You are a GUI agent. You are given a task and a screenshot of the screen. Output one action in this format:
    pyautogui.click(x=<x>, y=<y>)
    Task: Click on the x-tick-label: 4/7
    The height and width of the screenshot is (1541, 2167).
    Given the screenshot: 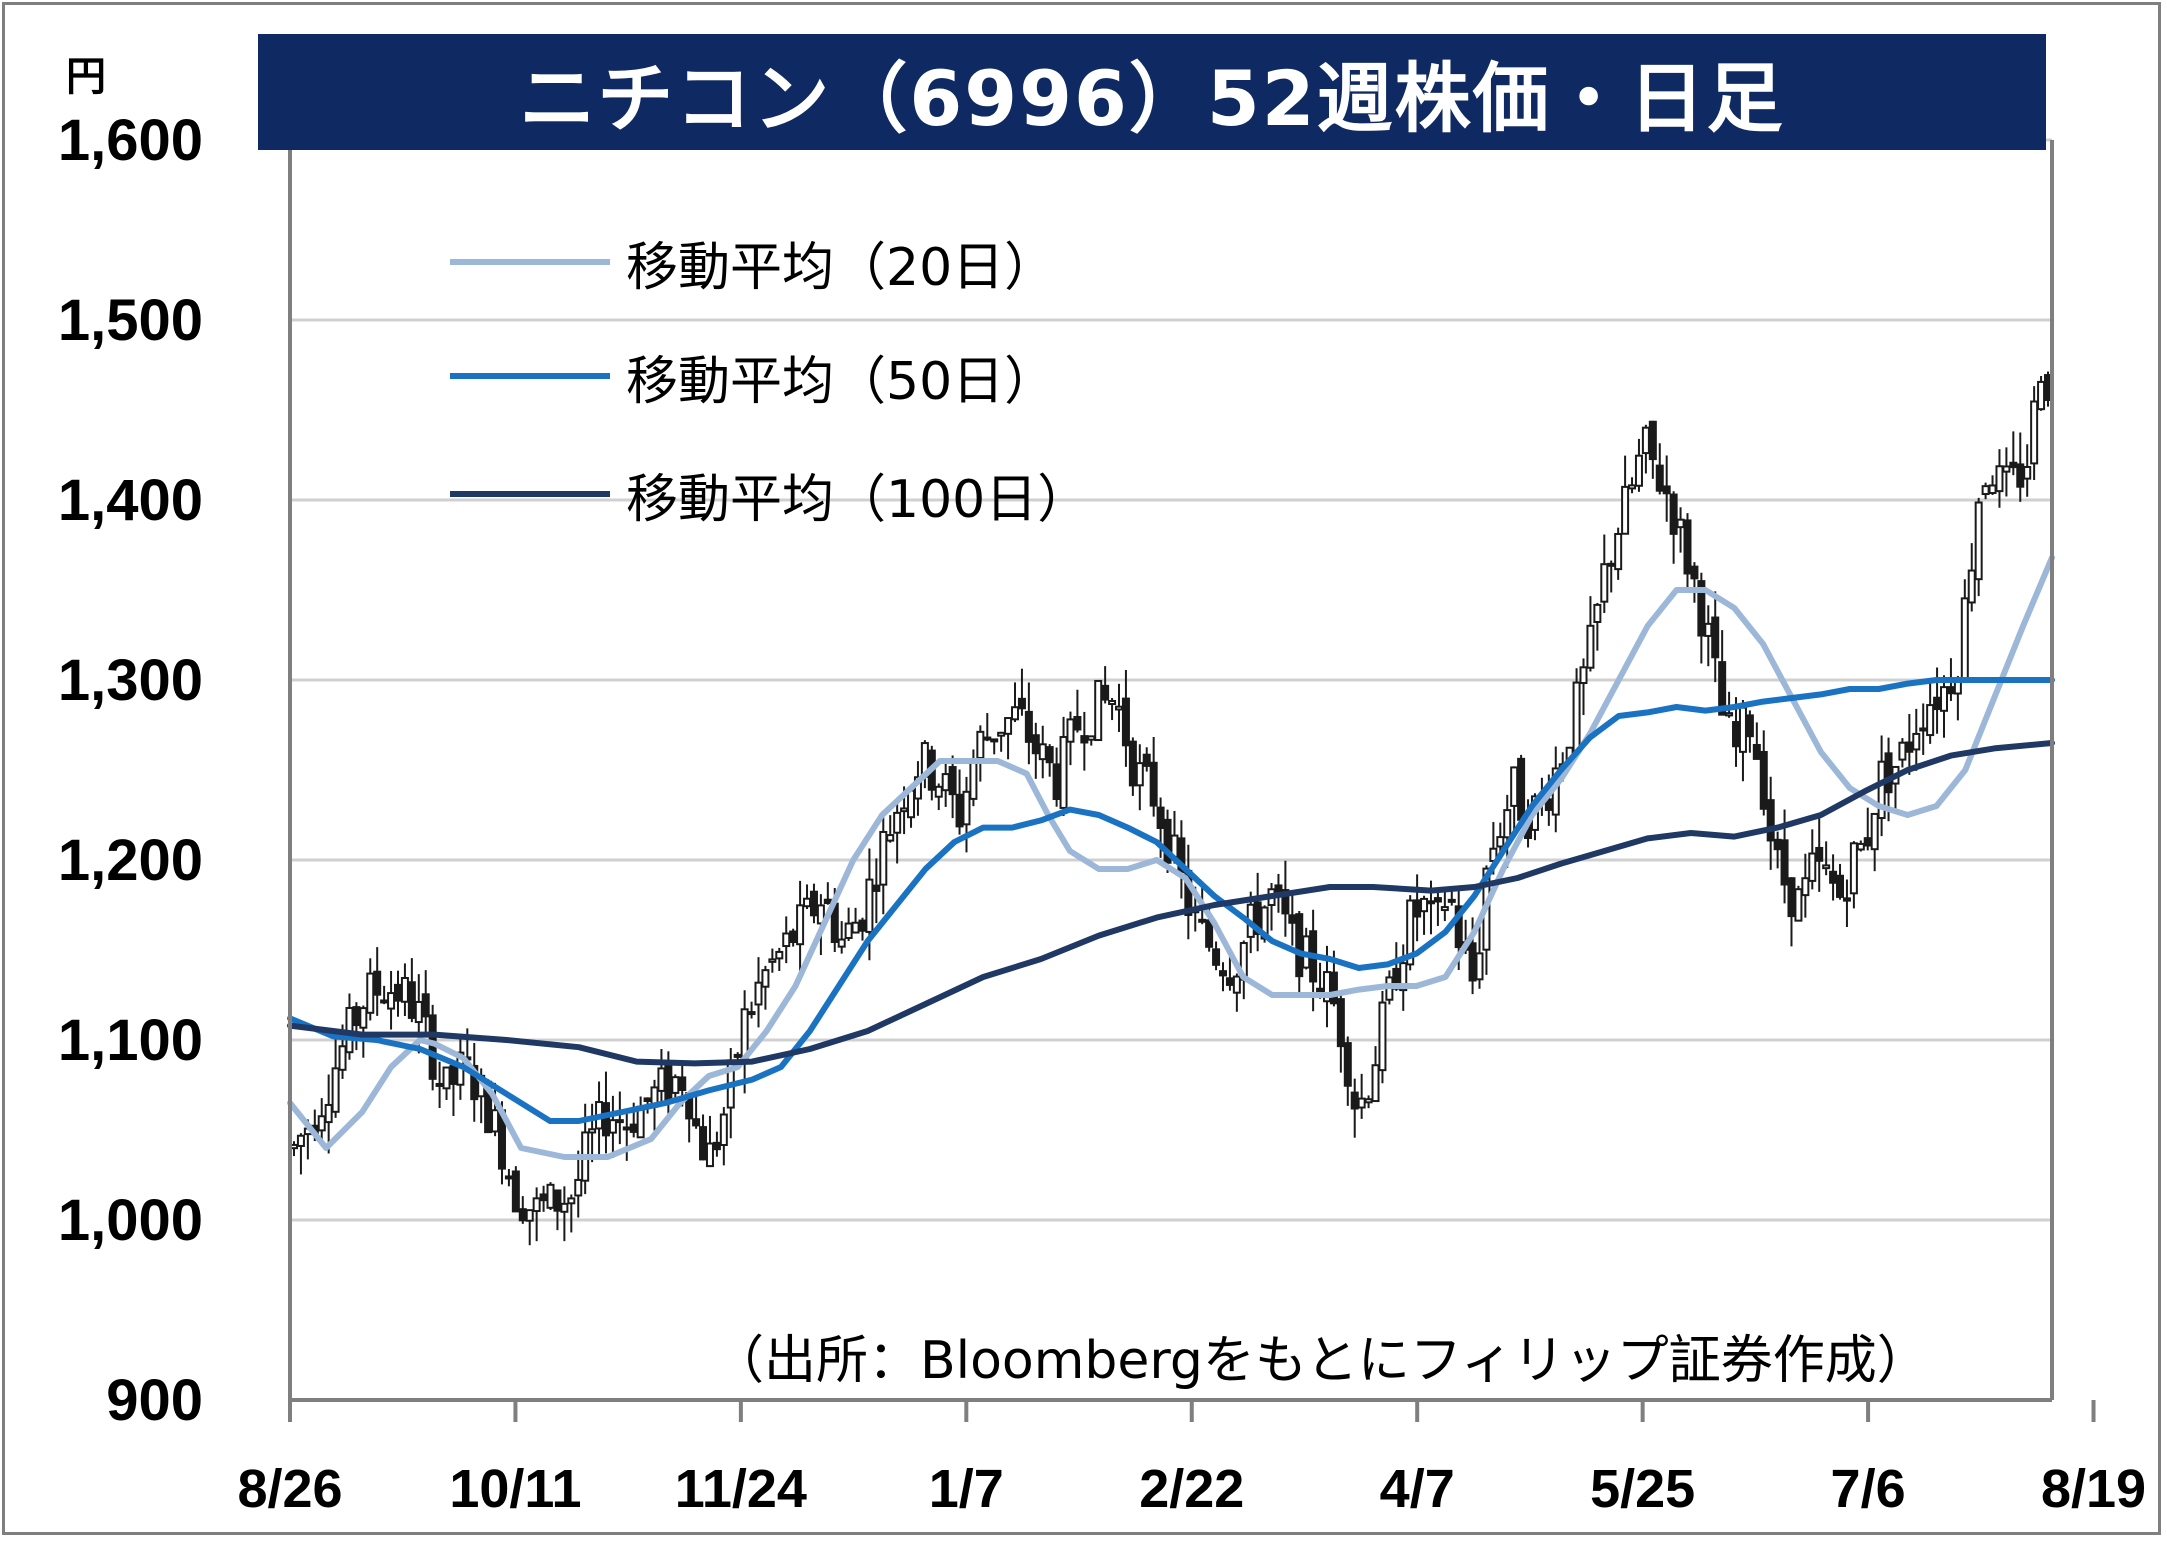 What is the action you would take?
    pyautogui.click(x=1417, y=1489)
    